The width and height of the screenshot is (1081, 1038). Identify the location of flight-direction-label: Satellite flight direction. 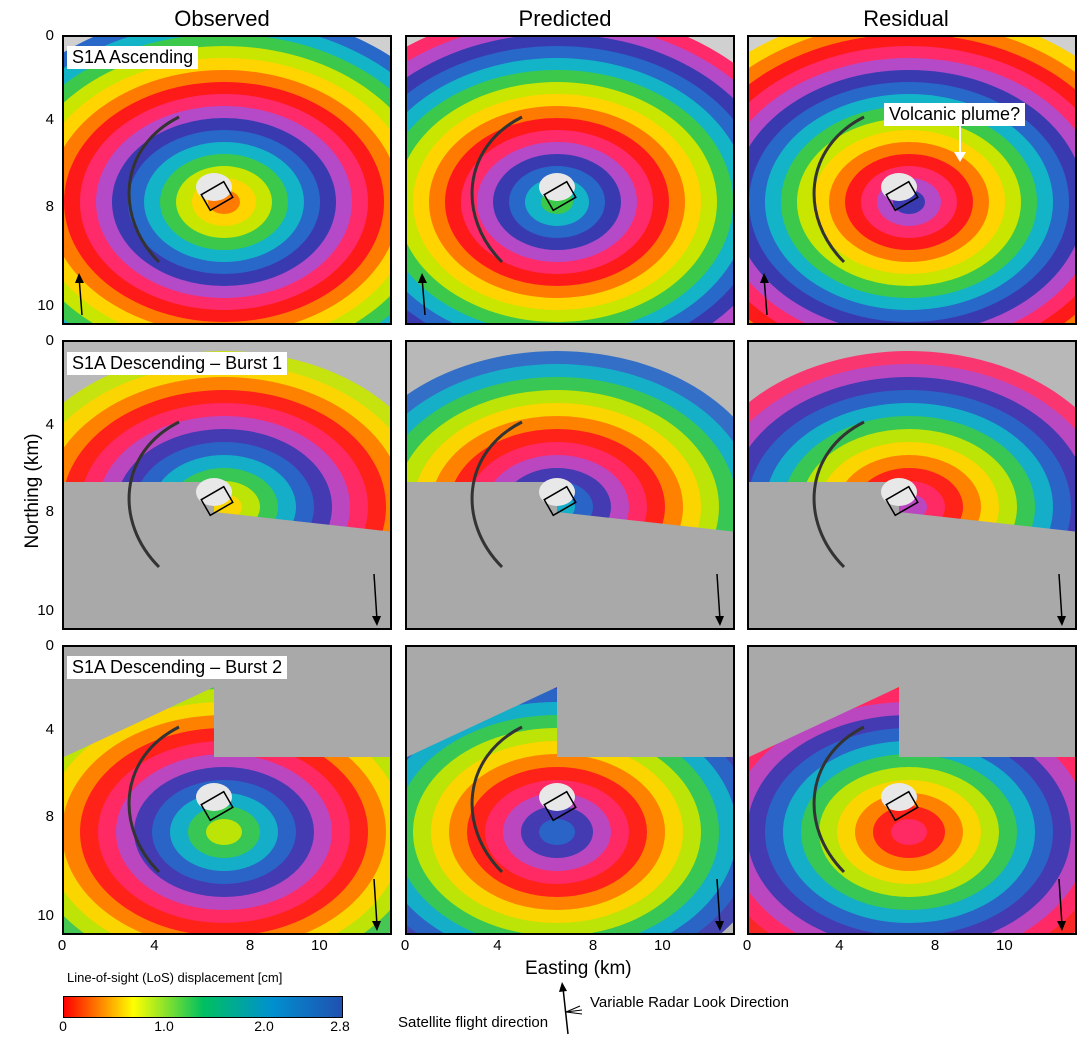
(473, 1022).